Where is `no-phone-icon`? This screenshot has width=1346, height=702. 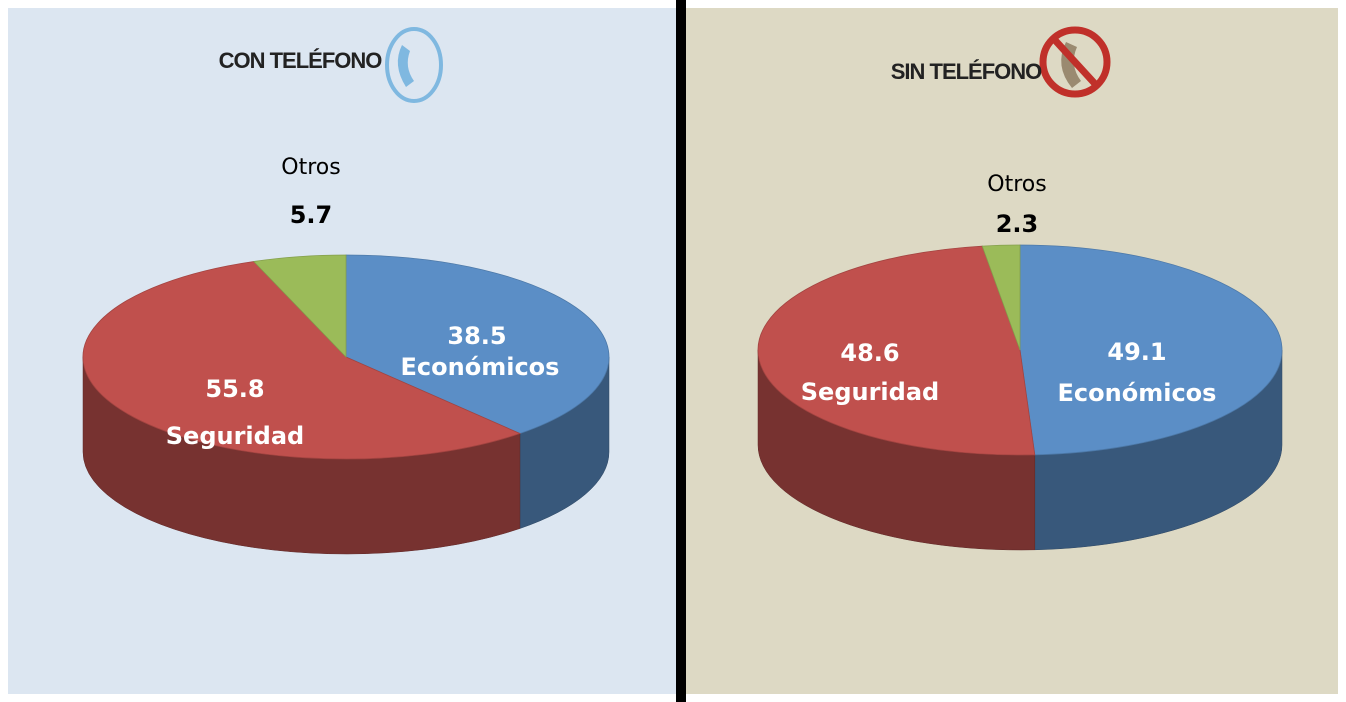
no-phone-icon is located at coordinates (1075, 62).